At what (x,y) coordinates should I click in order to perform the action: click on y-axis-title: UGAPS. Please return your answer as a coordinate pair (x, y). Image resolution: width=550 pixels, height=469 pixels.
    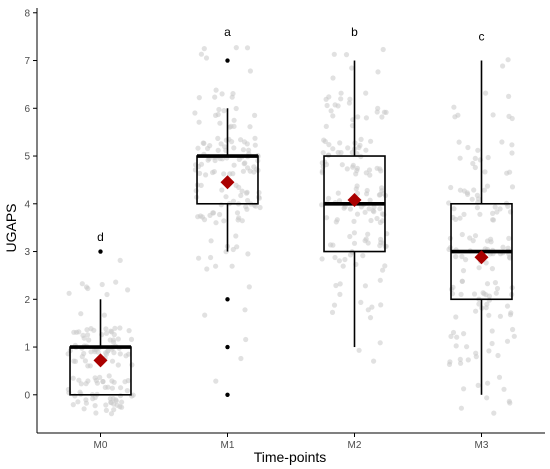
    Looking at the image, I should click on (11, 227).